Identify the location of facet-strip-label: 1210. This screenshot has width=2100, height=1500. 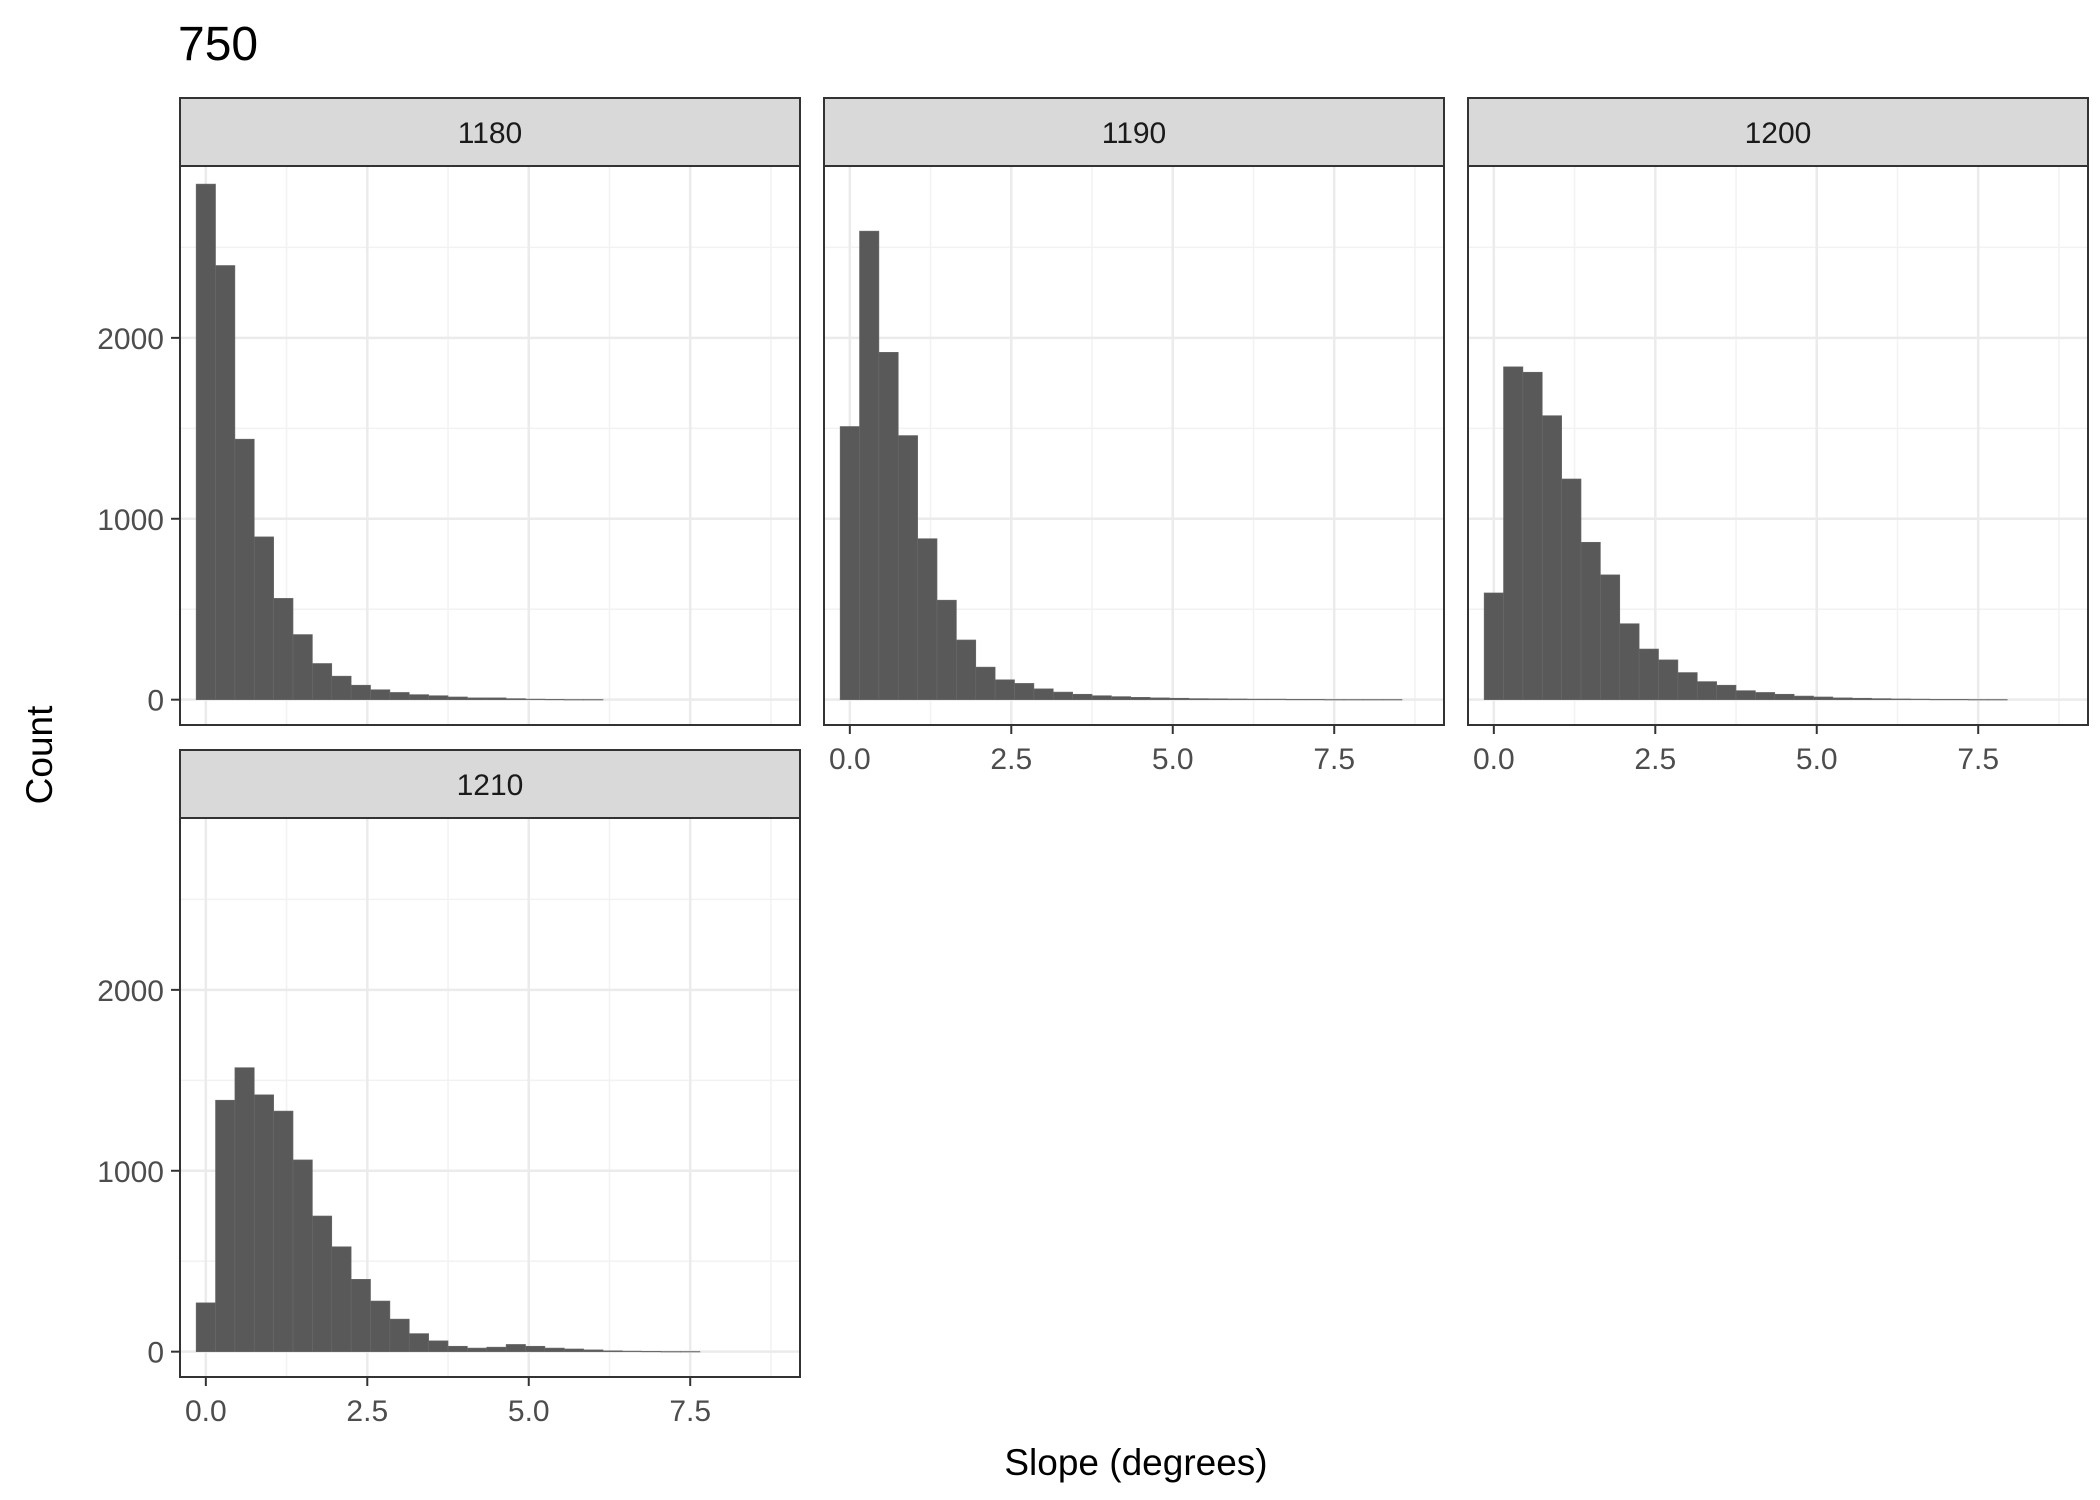
(490, 785).